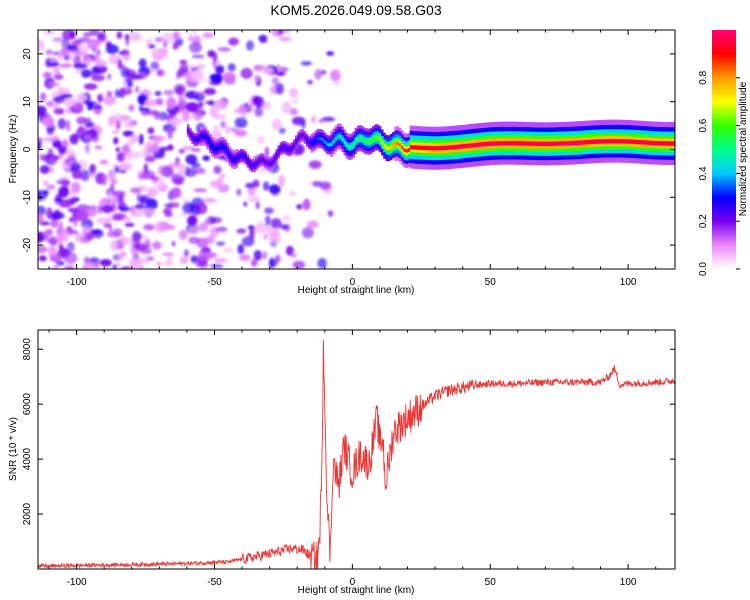  Describe the element at coordinates (214, 282) in the screenshot. I see `spectrogram-x-tick-label: -50` at that location.